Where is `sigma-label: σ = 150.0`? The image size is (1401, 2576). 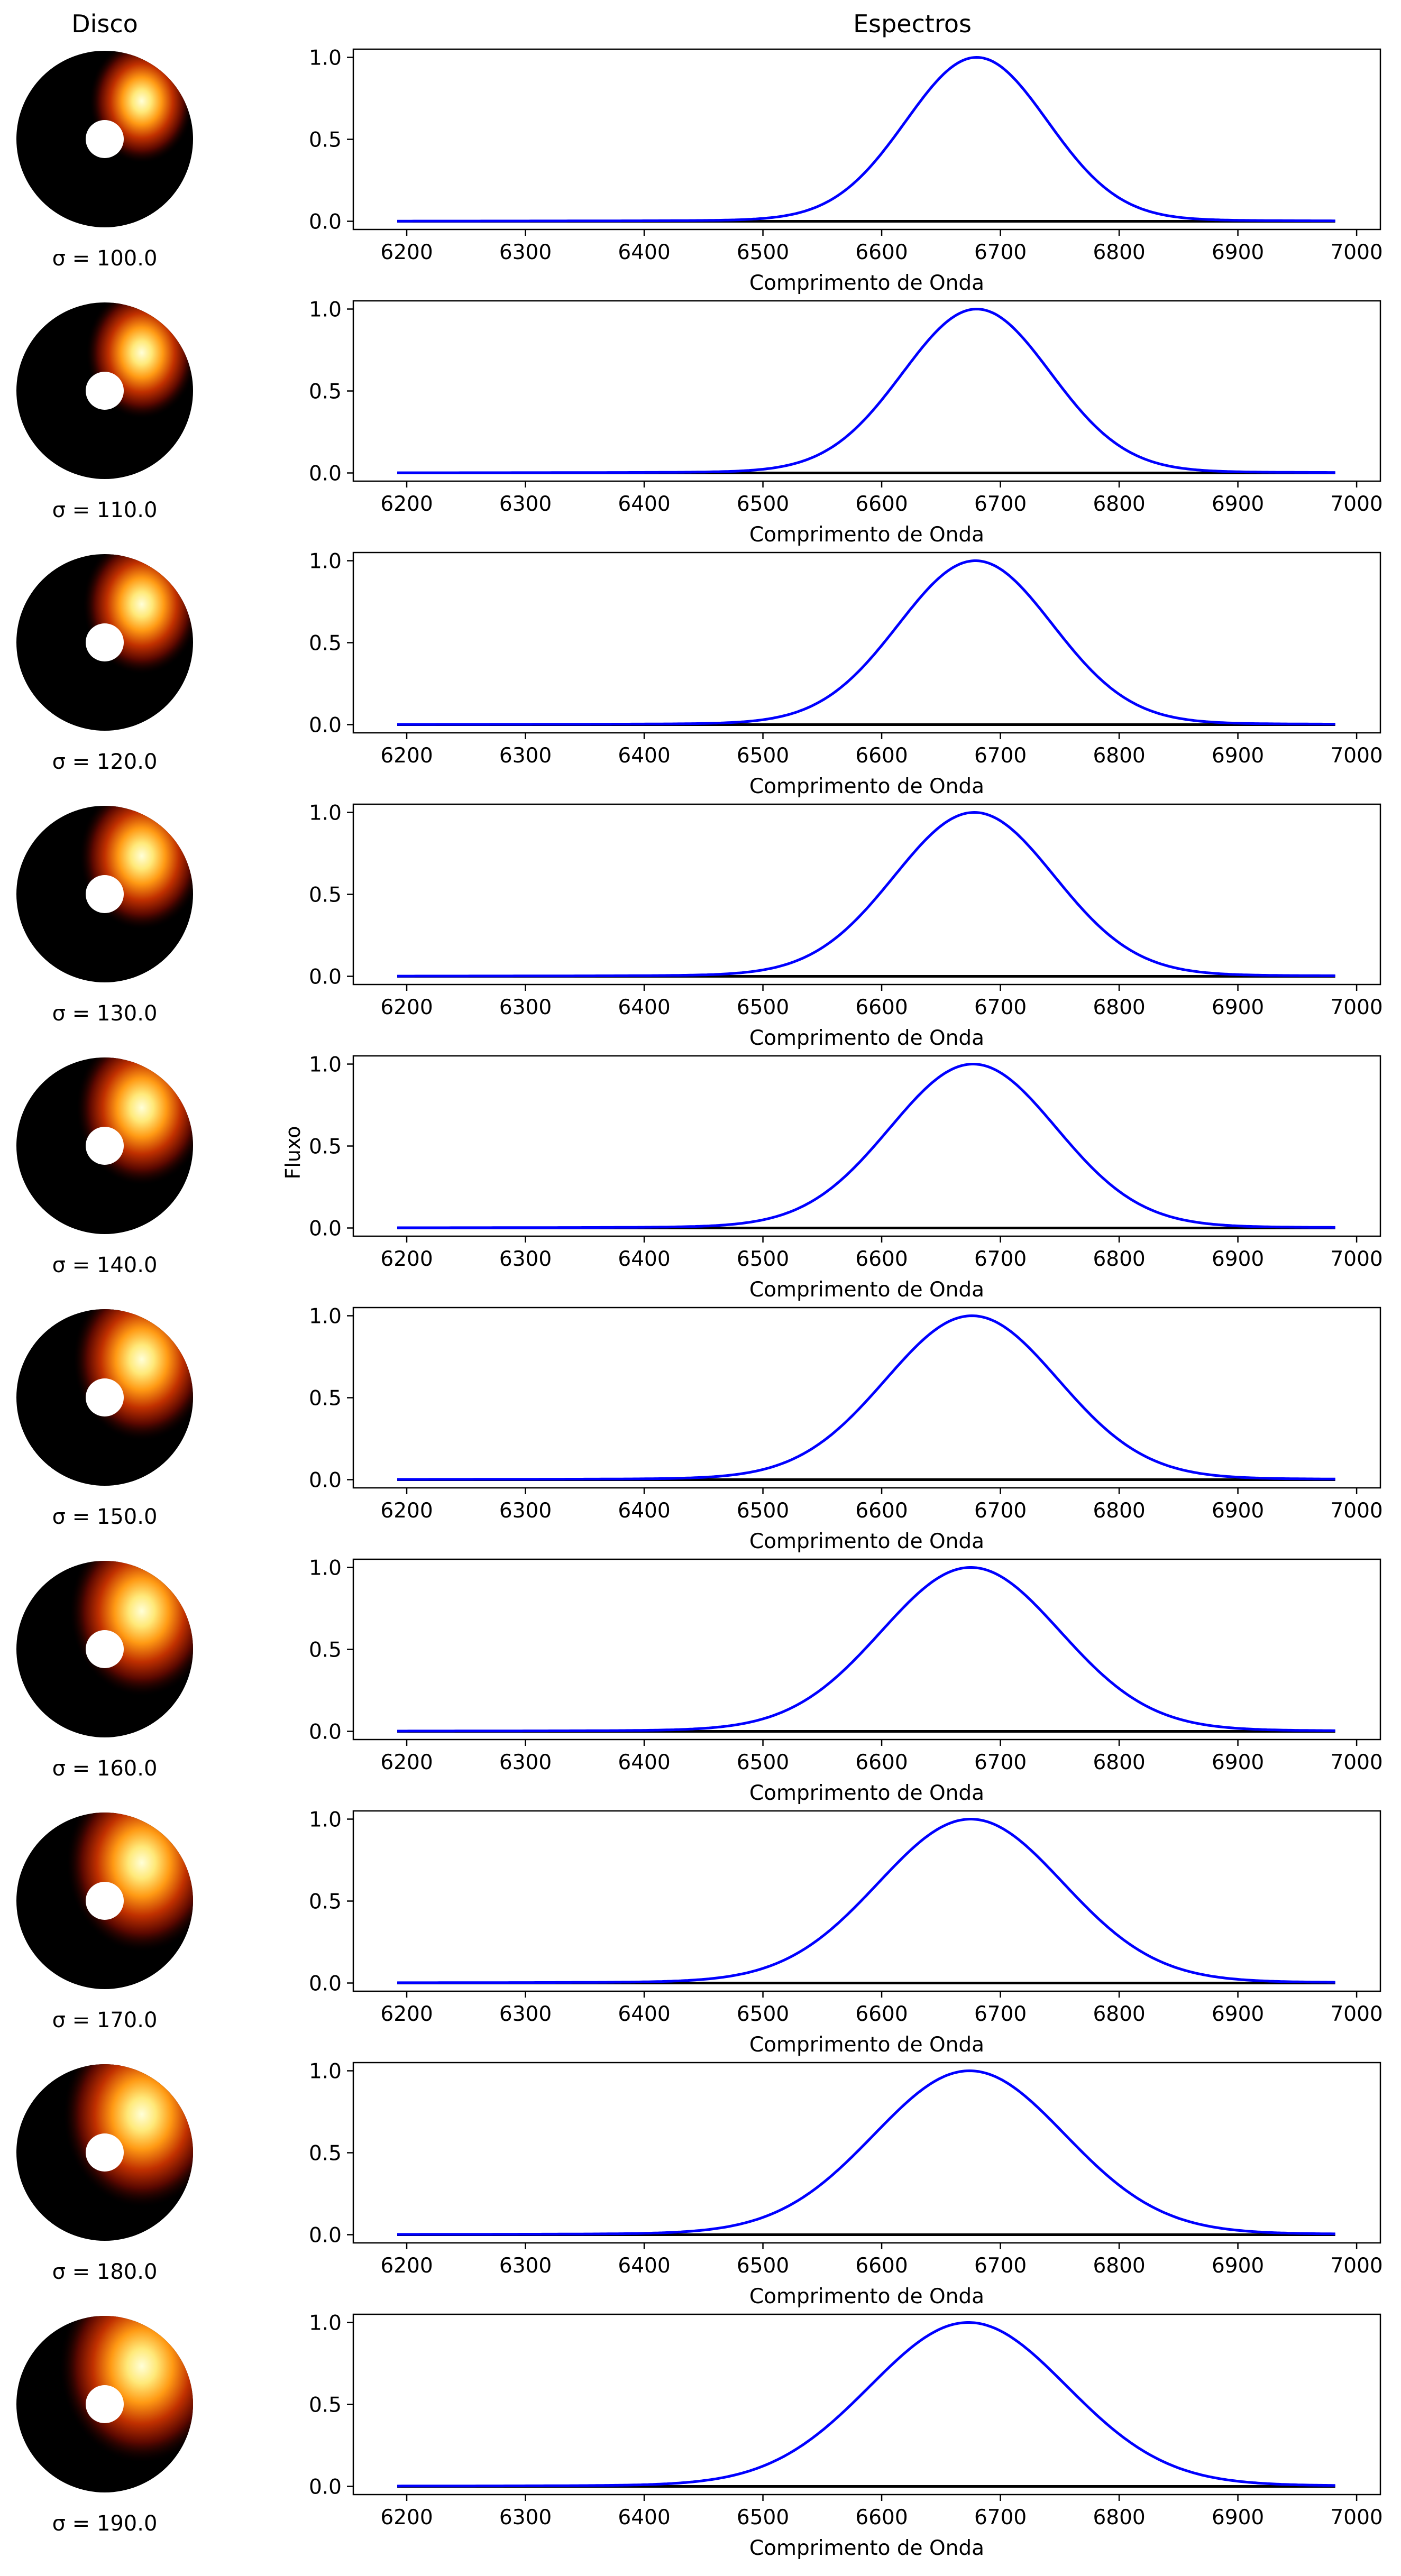
sigma-label: σ = 150.0 is located at coordinates (105, 1517).